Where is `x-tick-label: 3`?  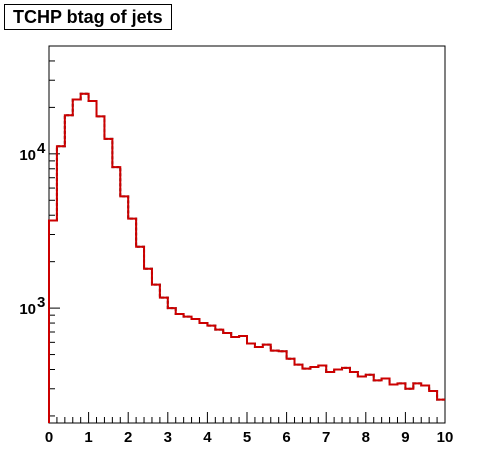 x-tick-label: 3 is located at coordinates (168, 437).